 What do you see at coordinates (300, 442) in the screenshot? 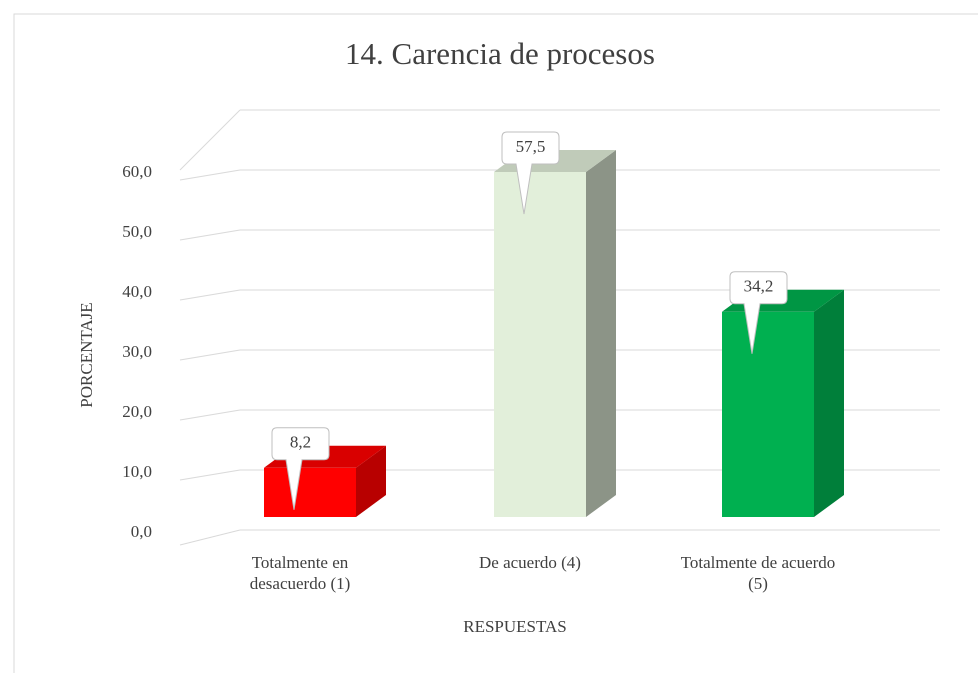
I see `data-label: 8,2` at bounding box center [300, 442].